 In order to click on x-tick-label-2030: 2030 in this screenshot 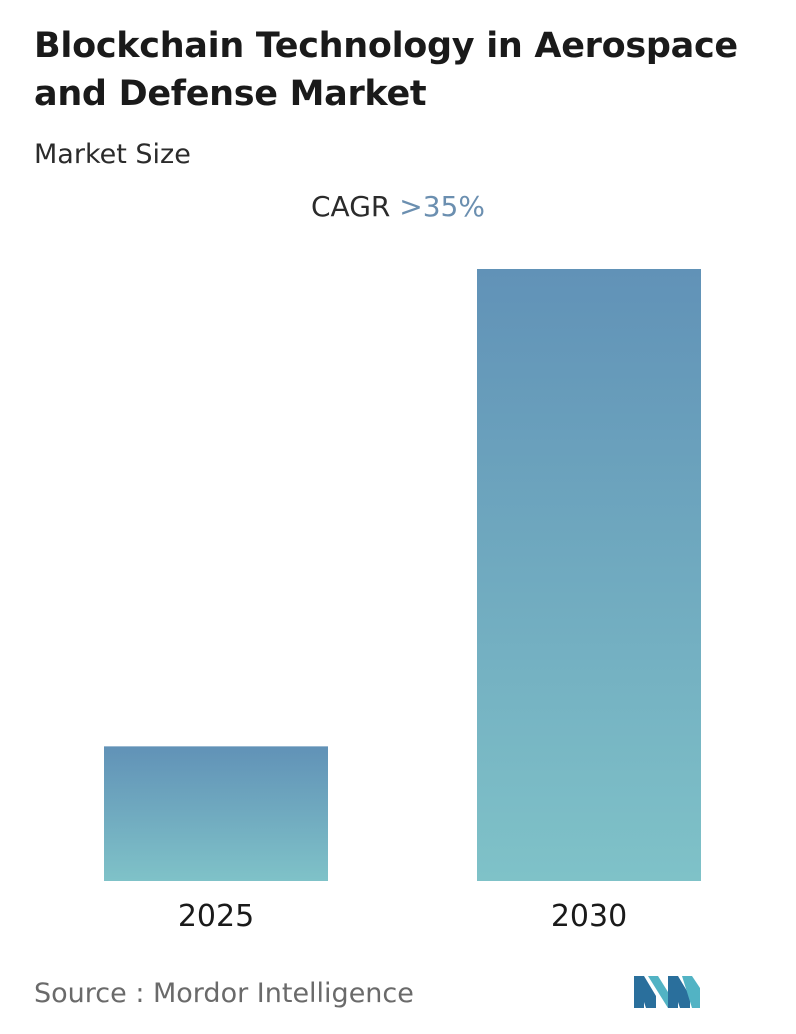, I will do `click(589, 916)`.